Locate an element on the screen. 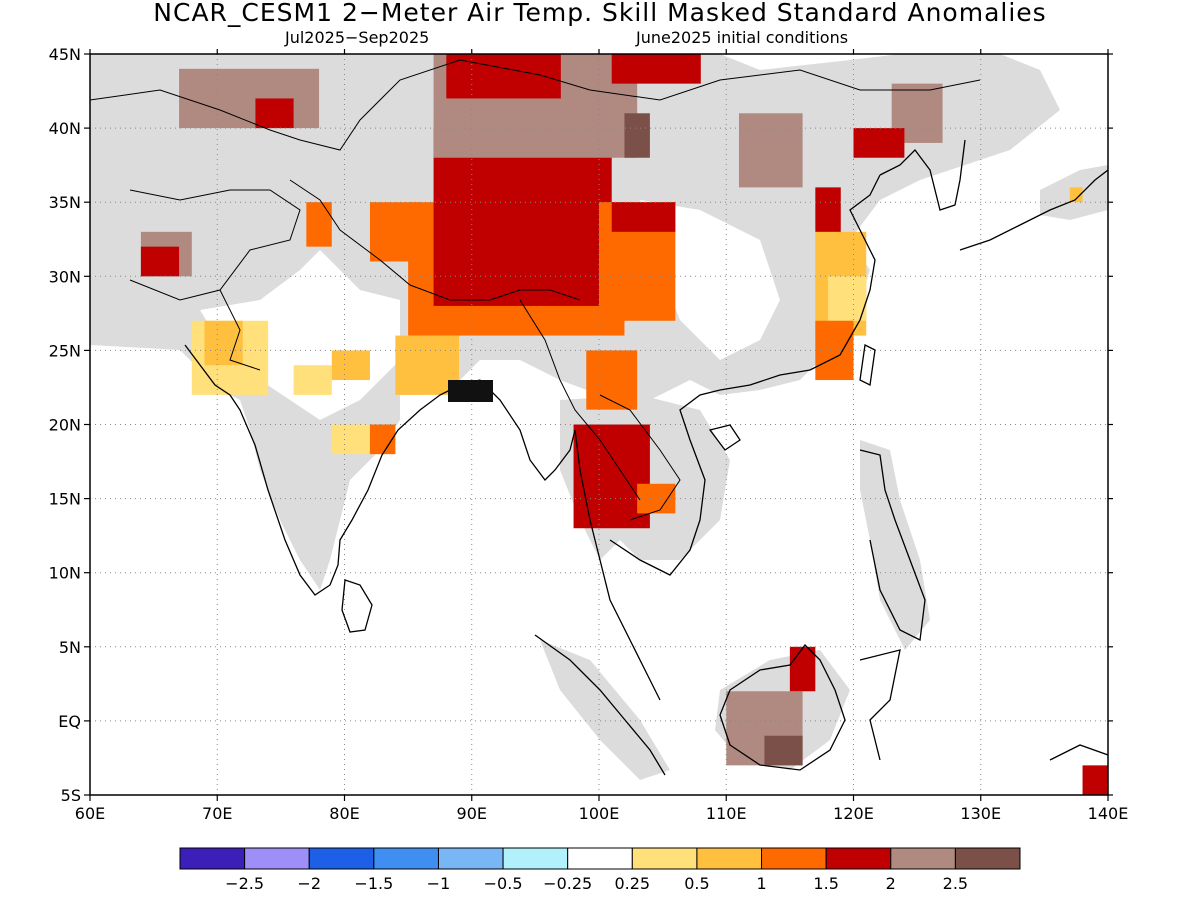 This screenshot has width=1200, height=900. lat-label-25: 25N is located at coordinates (65, 350).